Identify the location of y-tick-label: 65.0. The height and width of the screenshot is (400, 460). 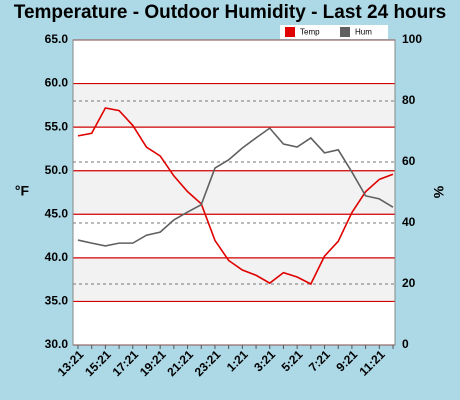
(57, 39).